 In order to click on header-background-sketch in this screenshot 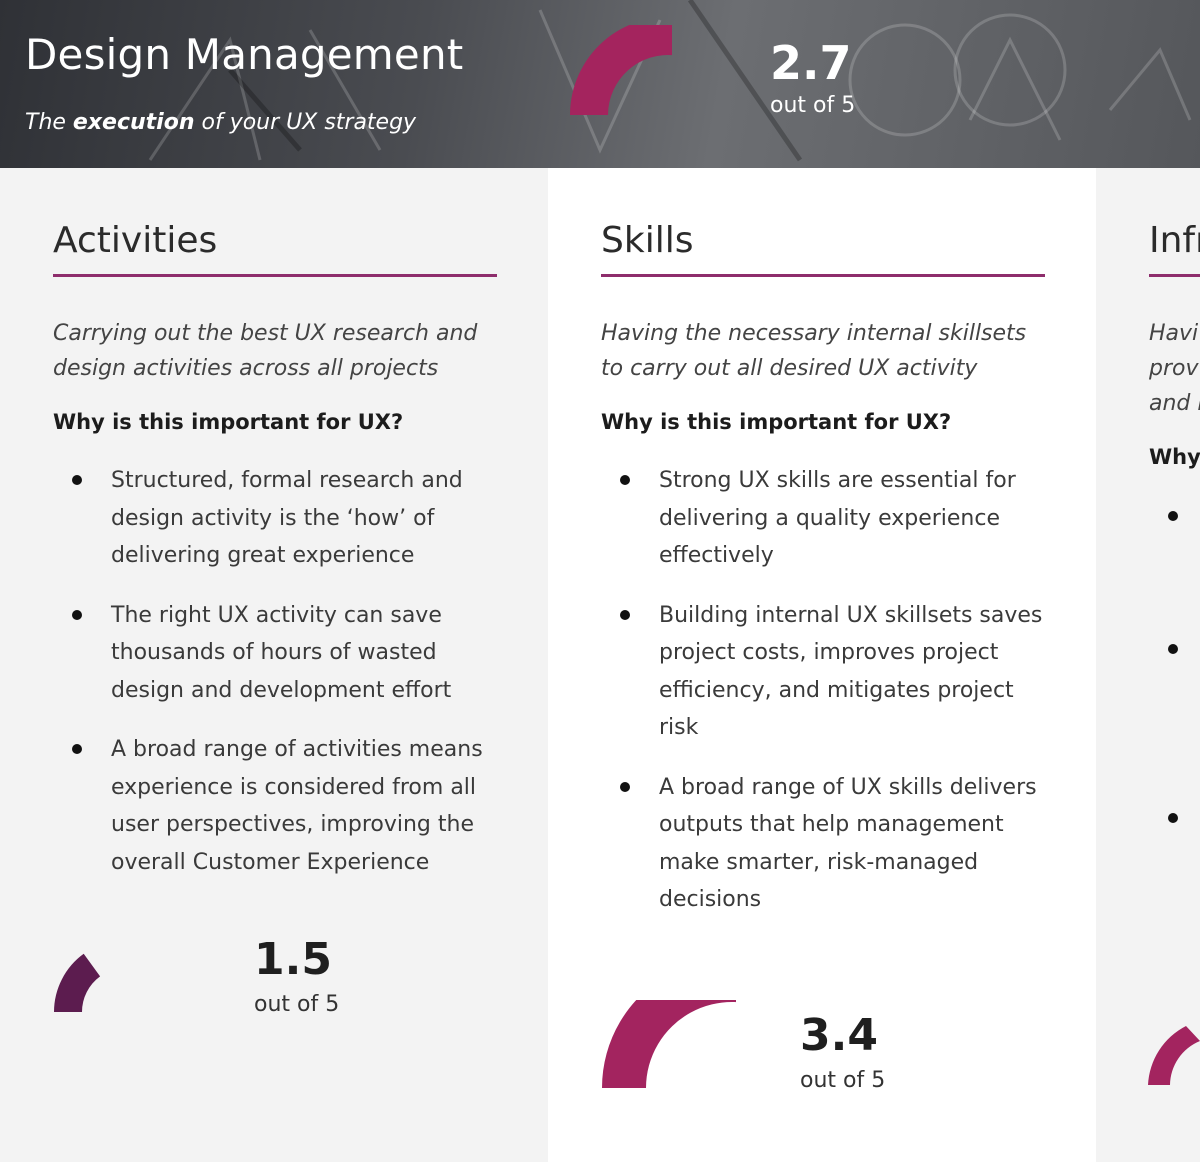, I will do `click(670, 81)`.